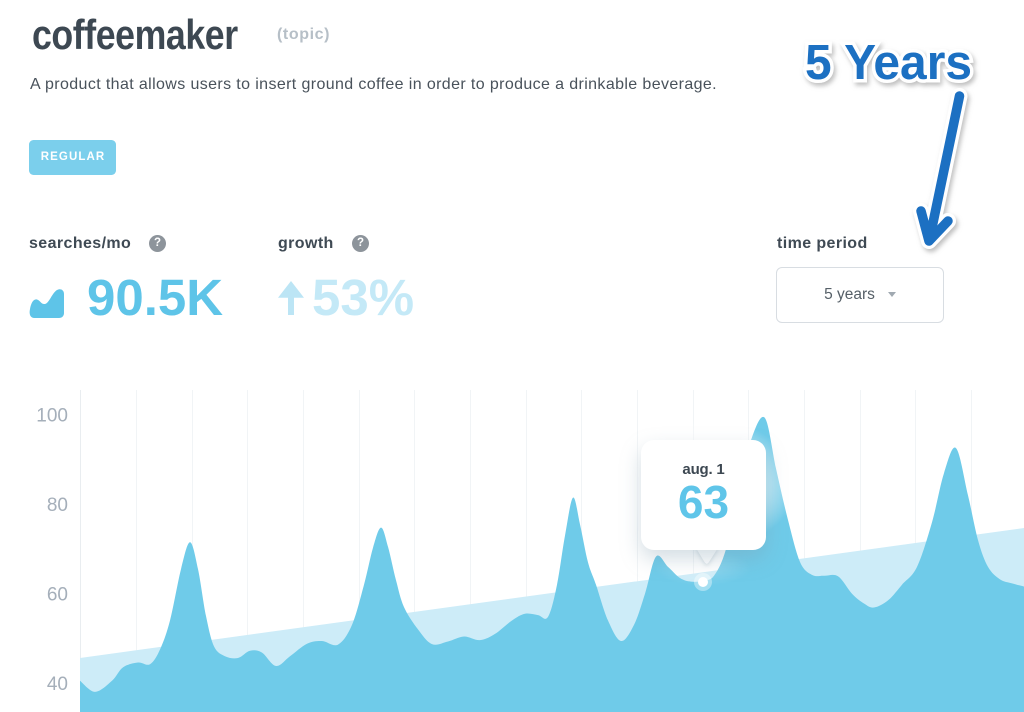 Image resolution: width=1024 pixels, height=712 pixels. I want to click on svg-text: 60, so click(57, 595).